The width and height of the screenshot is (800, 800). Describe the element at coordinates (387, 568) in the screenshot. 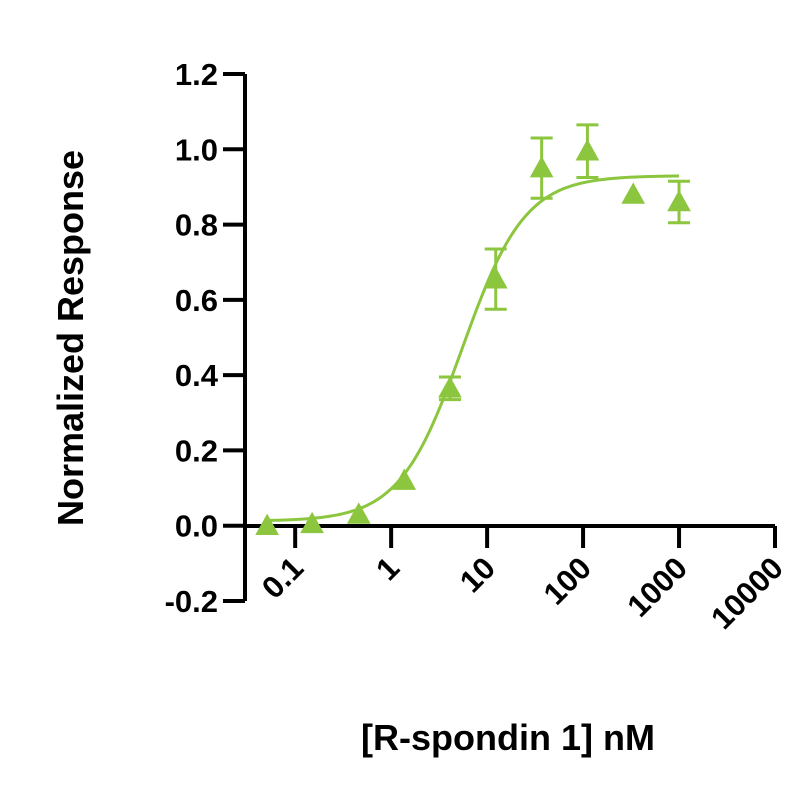

I see `x-tick-label: 1` at that location.